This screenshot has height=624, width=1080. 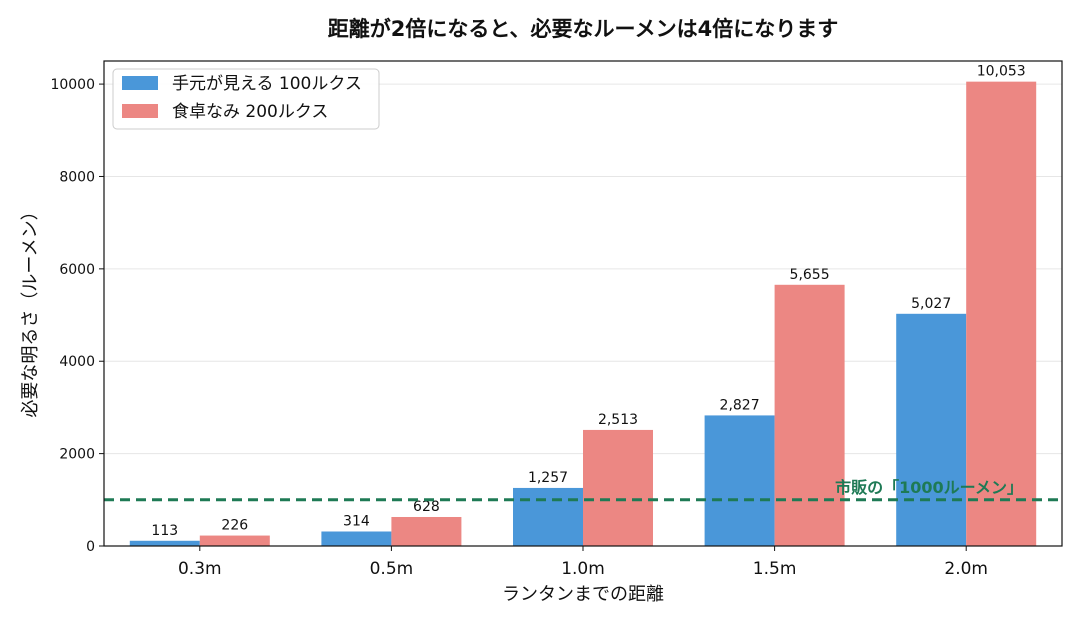 I want to click on data-label: 113, so click(x=164, y=531).